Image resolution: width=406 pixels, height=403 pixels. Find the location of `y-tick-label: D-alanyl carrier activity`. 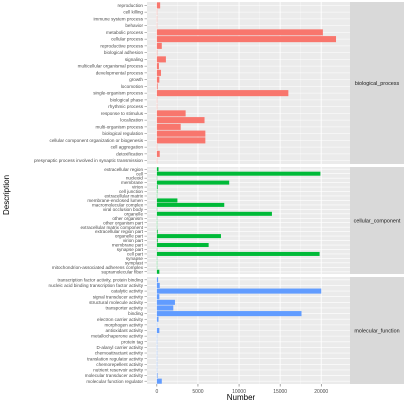

y-tick-label: D-alanyl carrier activity is located at coordinates (120, 347).